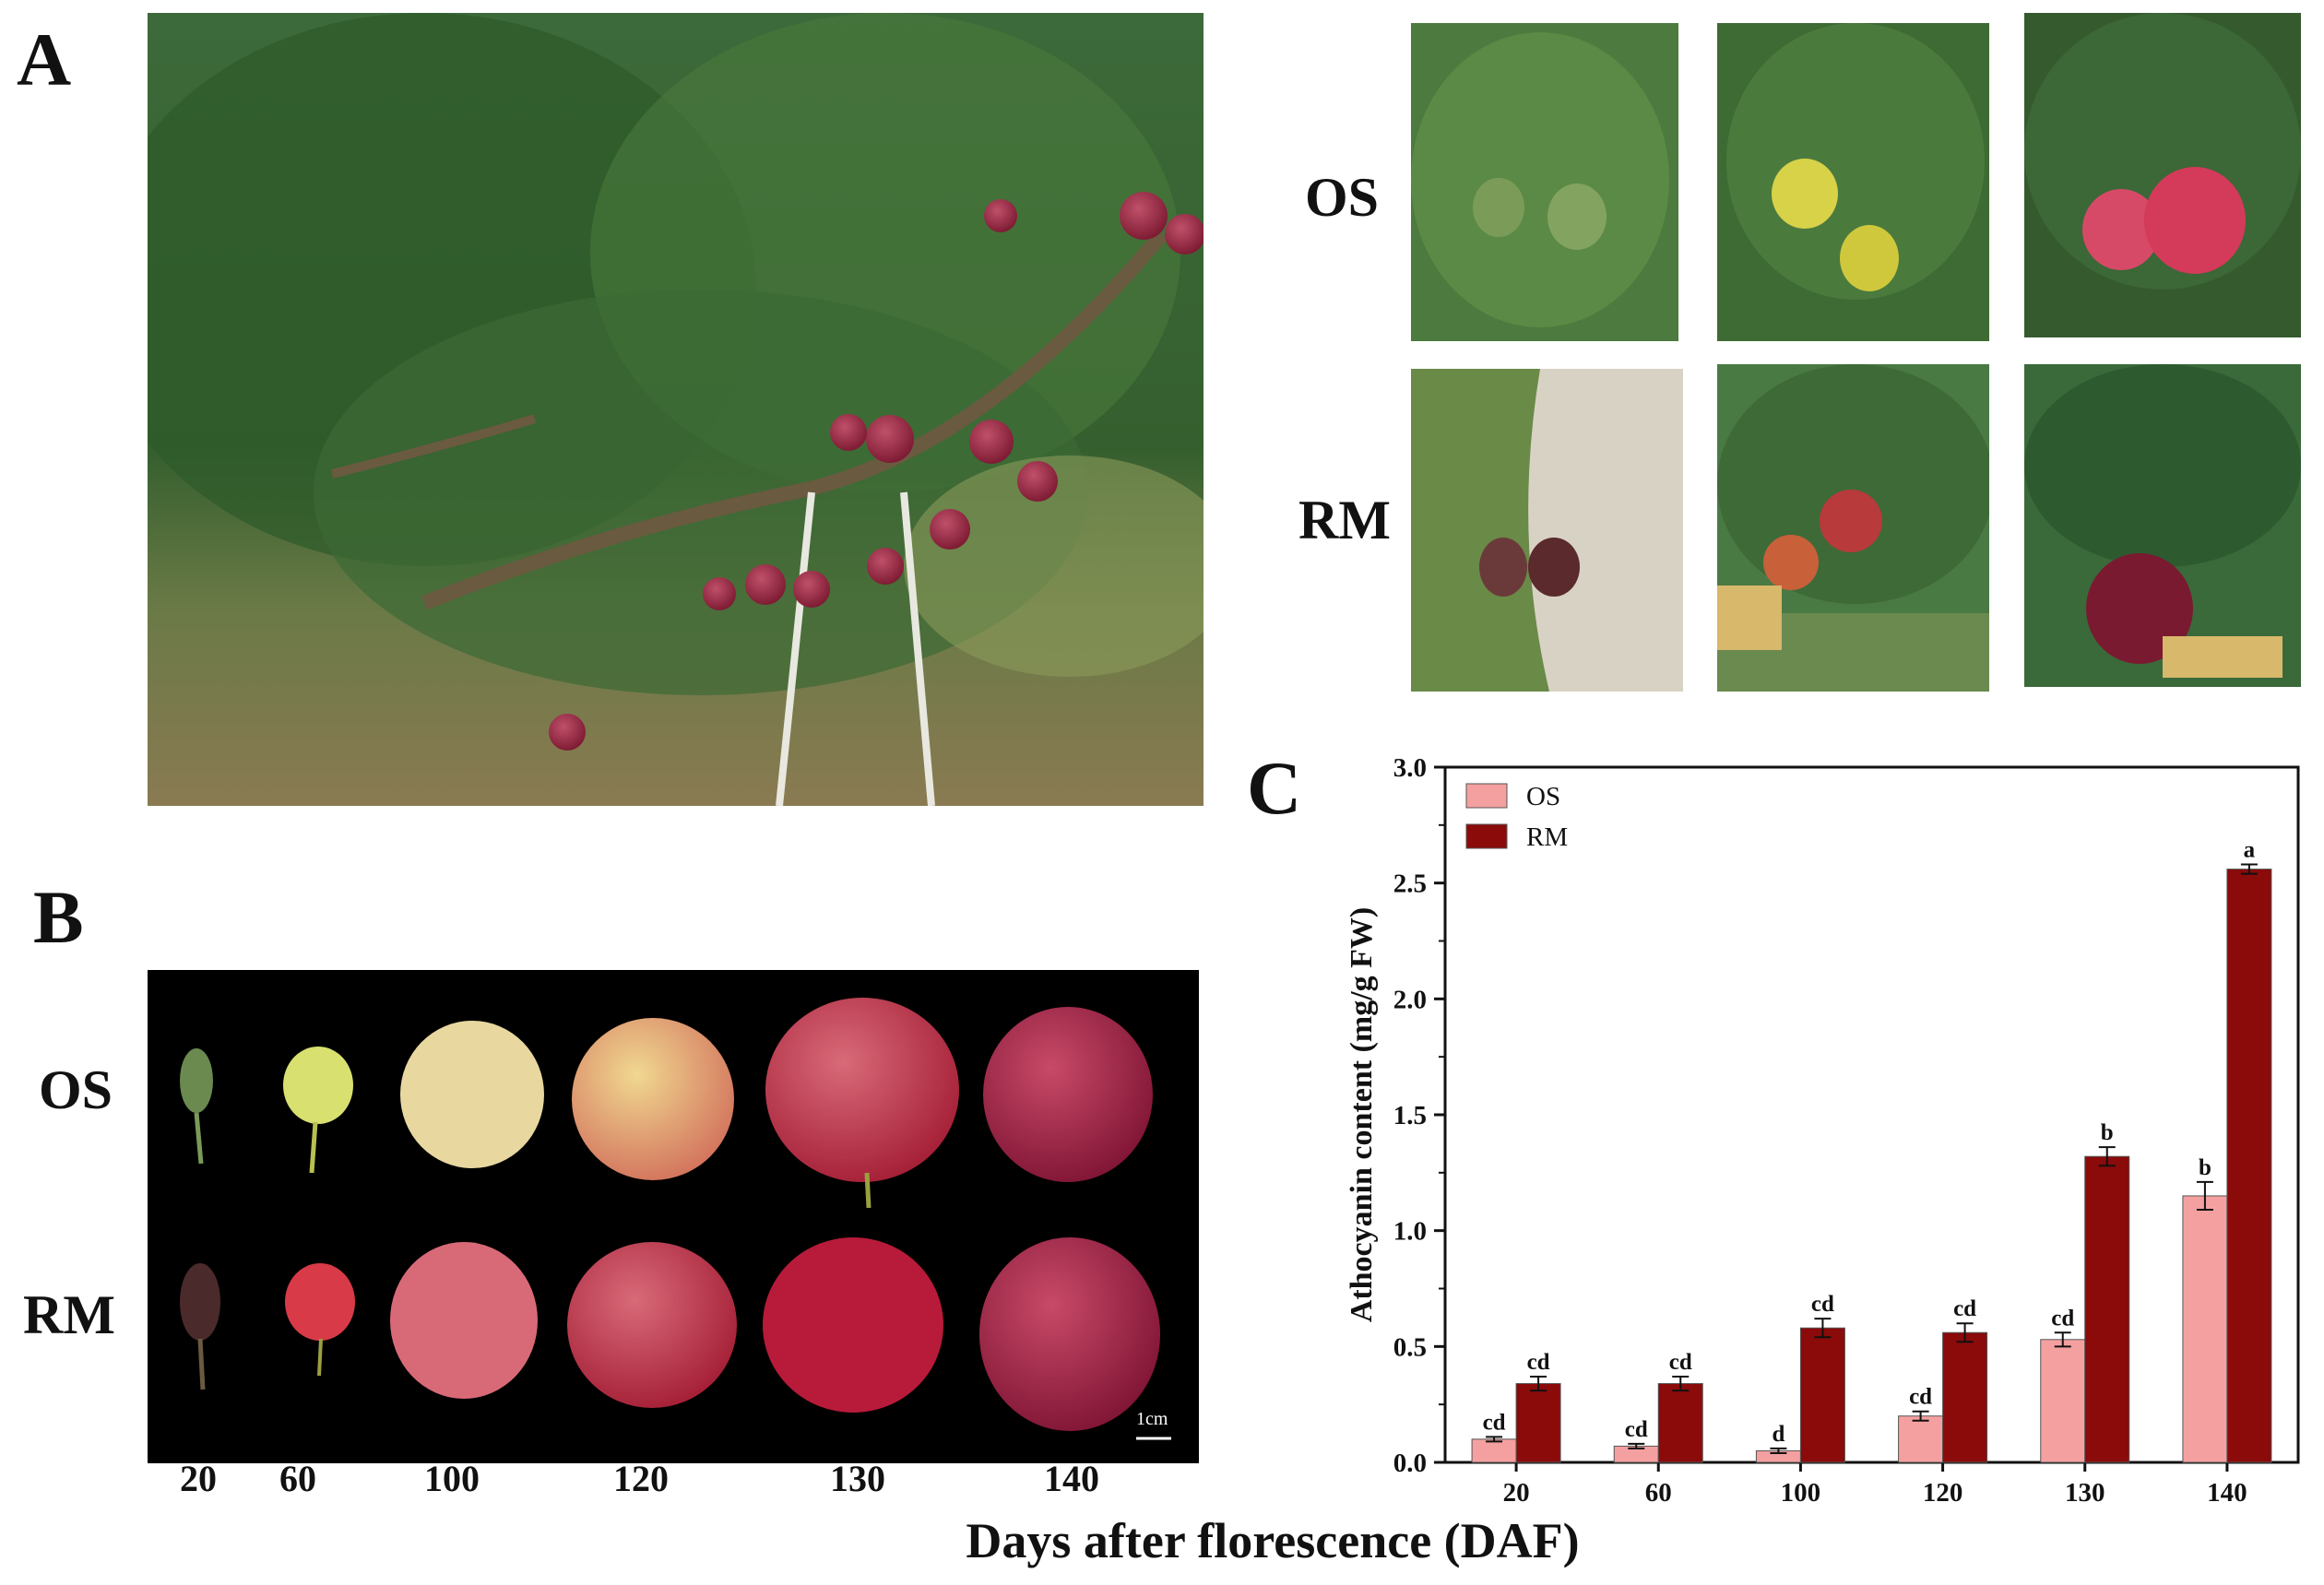 This screenshot has height=1585, width=2324. Describe the element at coordinates (2250, 850) in the screenshot. I see `significance-label: a` at that location.